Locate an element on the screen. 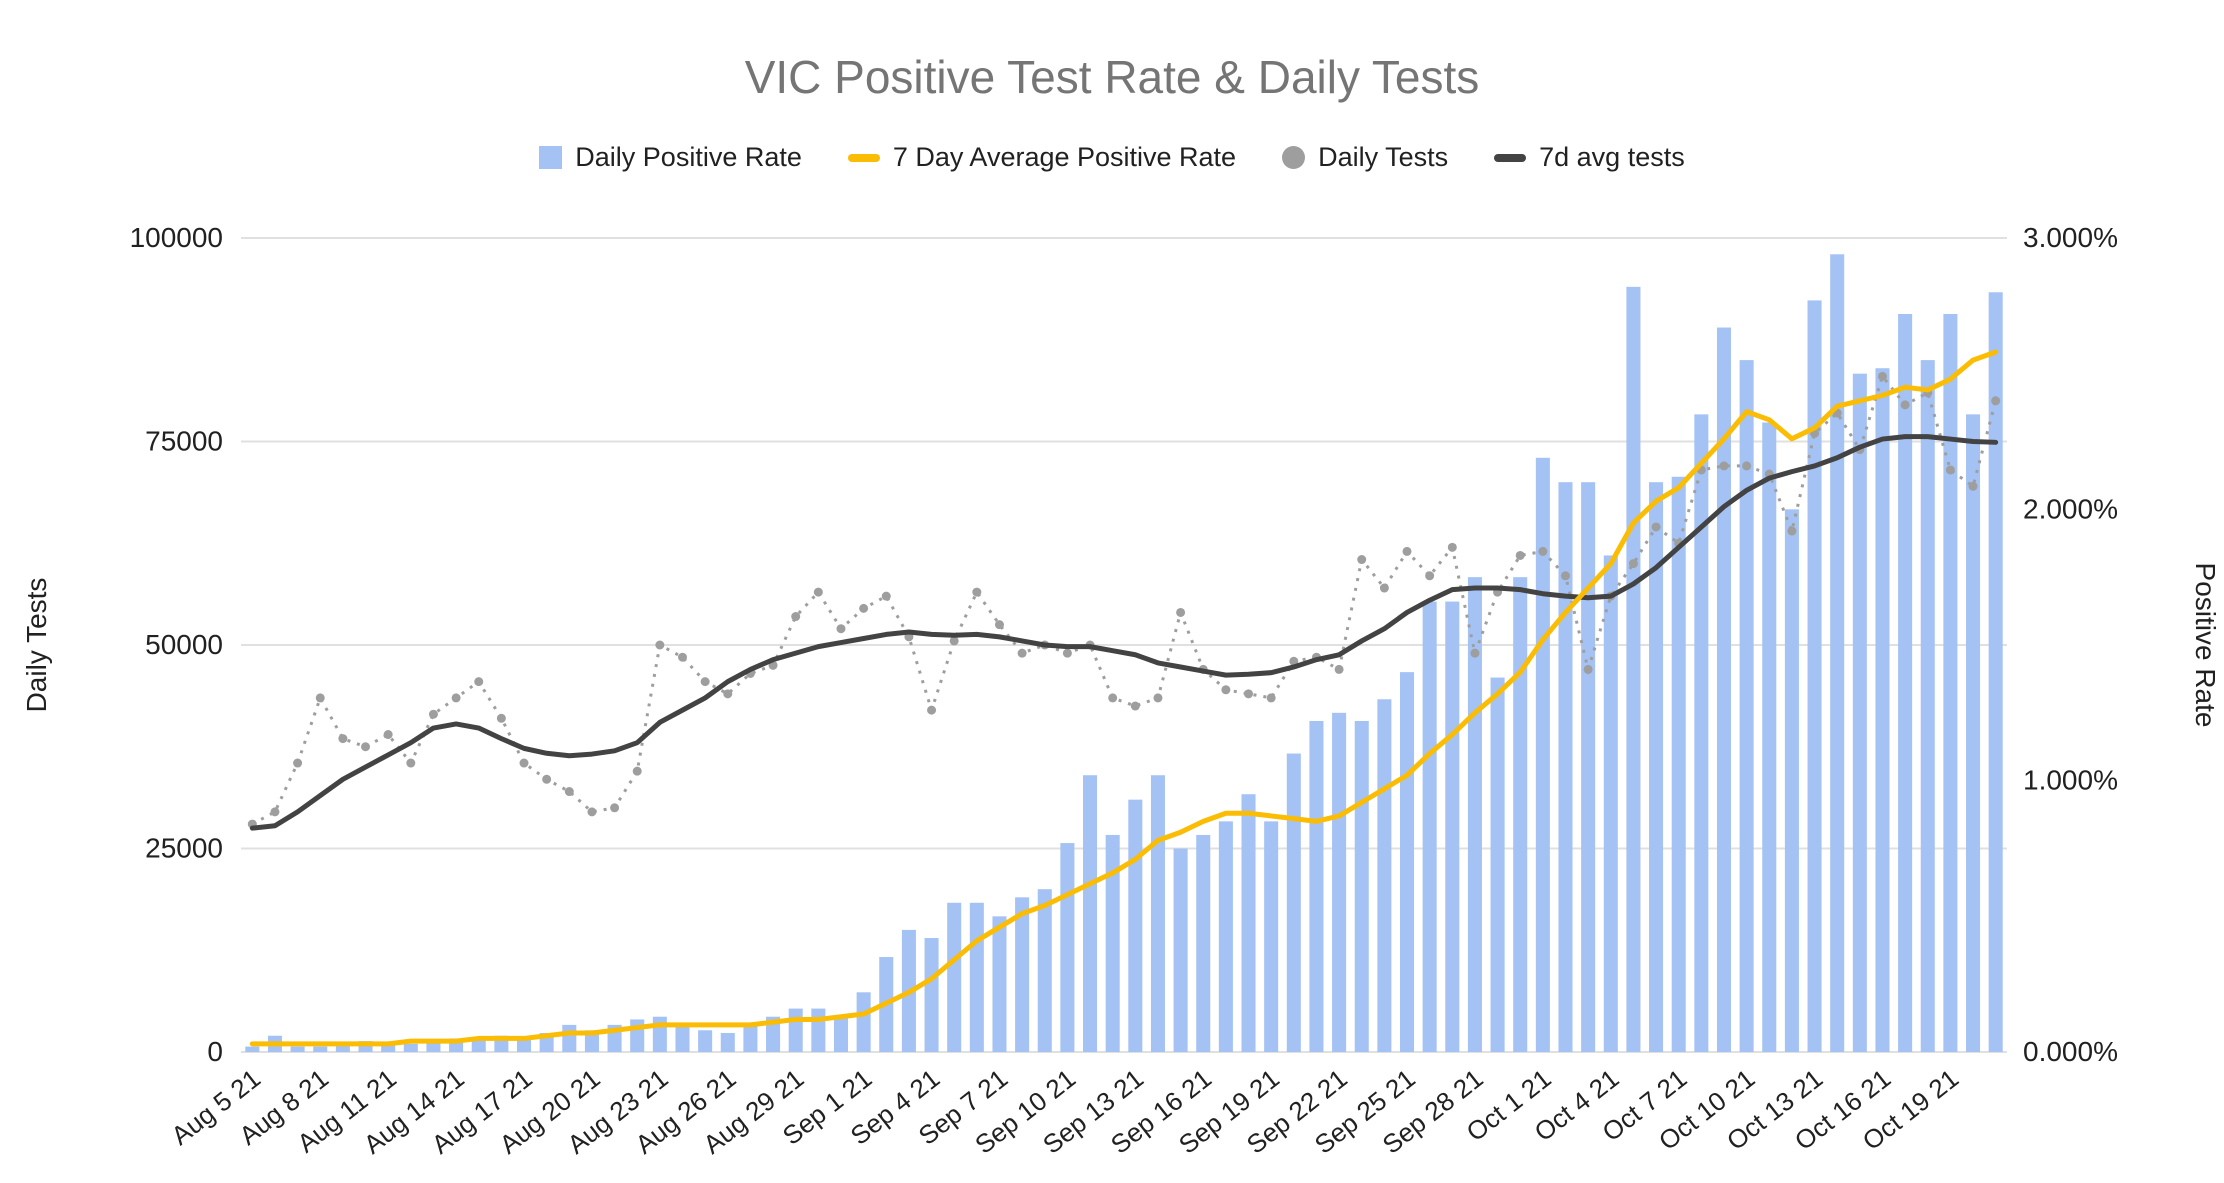  legend-item-daily-tests: Daily Tests is located at coordinates (1365, 157).